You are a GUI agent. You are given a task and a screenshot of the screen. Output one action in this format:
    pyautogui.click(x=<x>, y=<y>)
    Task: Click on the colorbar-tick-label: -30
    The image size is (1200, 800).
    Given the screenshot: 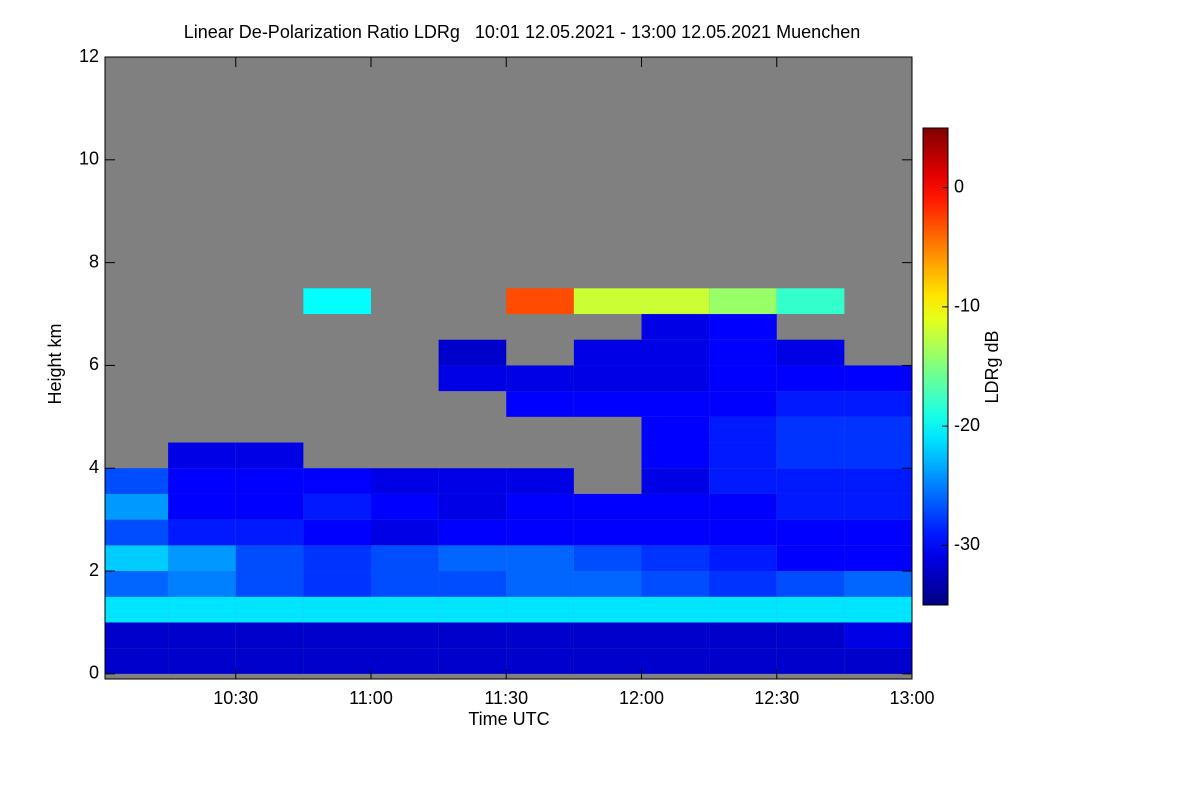 What is the action you would take?
    pyautogui.click(x=967, y=544)
    